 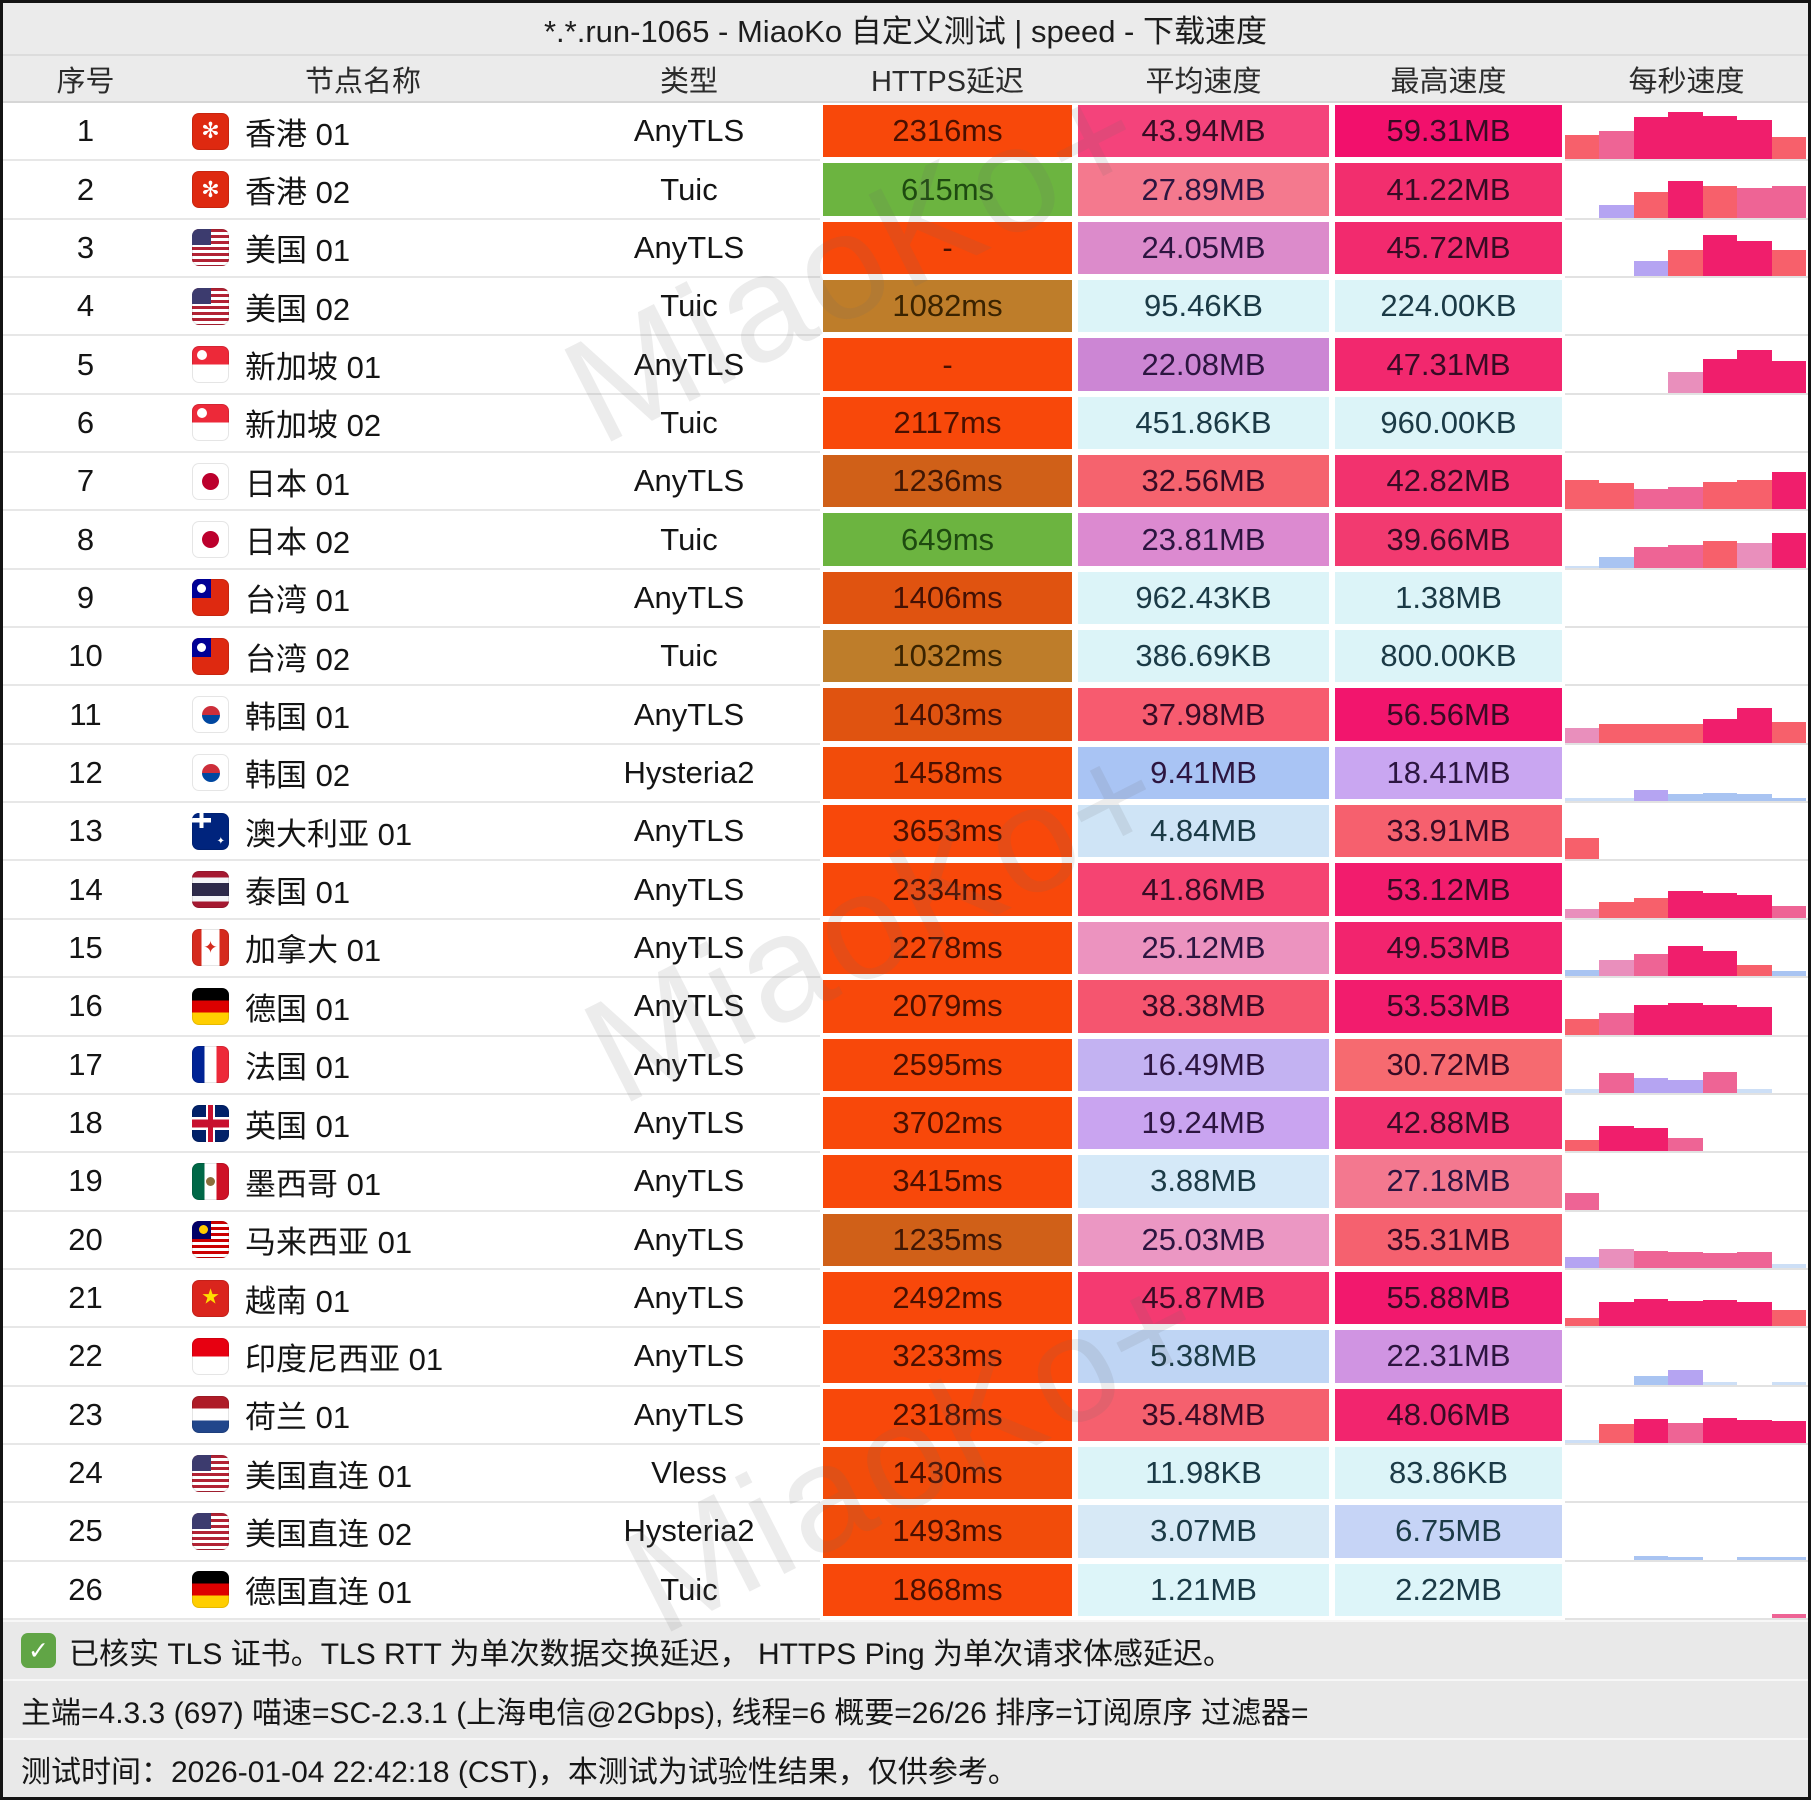 I want to click on row-avg-speed: 16.49MB, so click(x=1203, y=1065).